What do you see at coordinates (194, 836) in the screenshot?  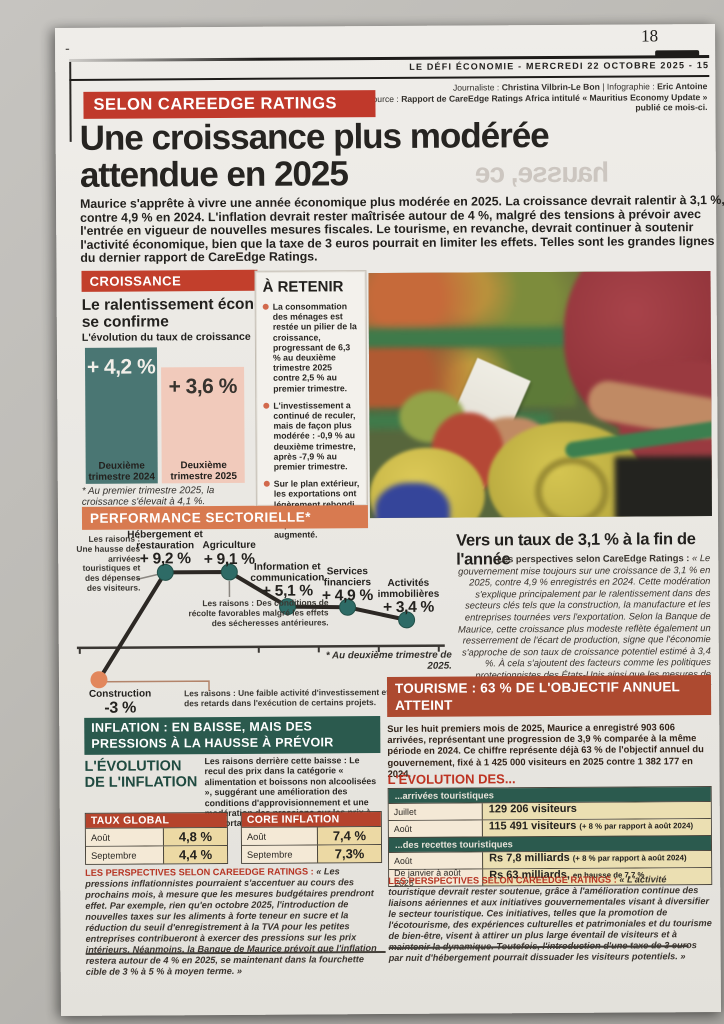 I see `cell-value: 4,8 %` at bounding box center [194, 836].